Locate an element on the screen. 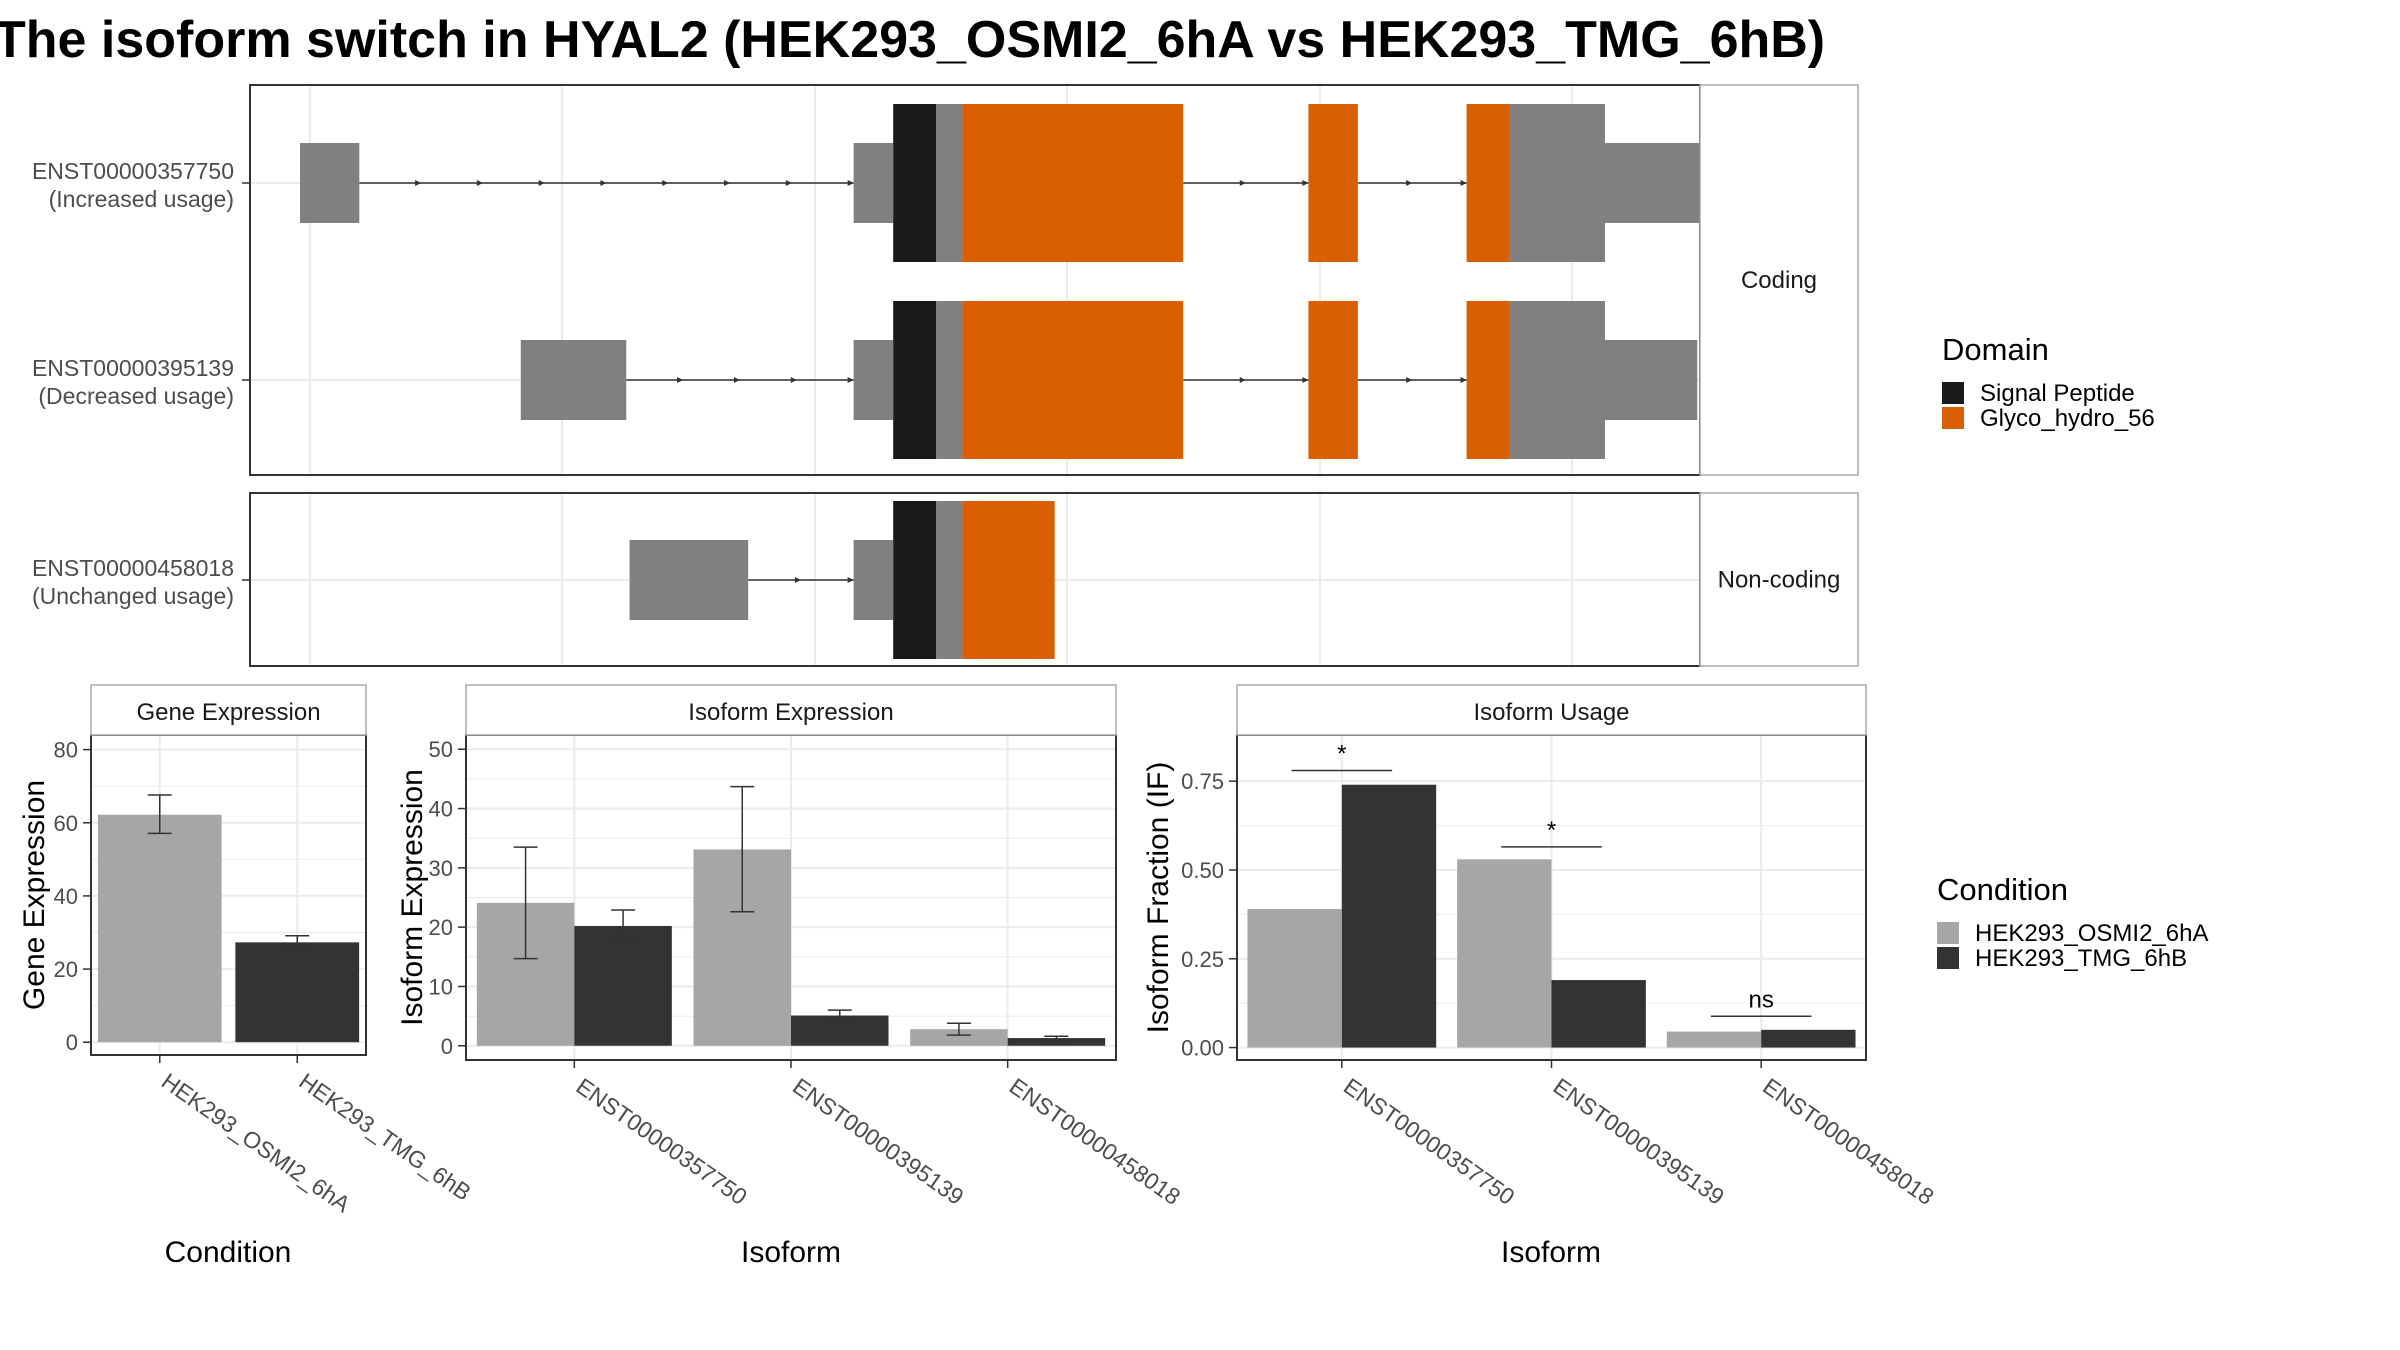 The image size is (2400, 1350). condition-legend-title: Condition is located at coordinates (2002, 889).